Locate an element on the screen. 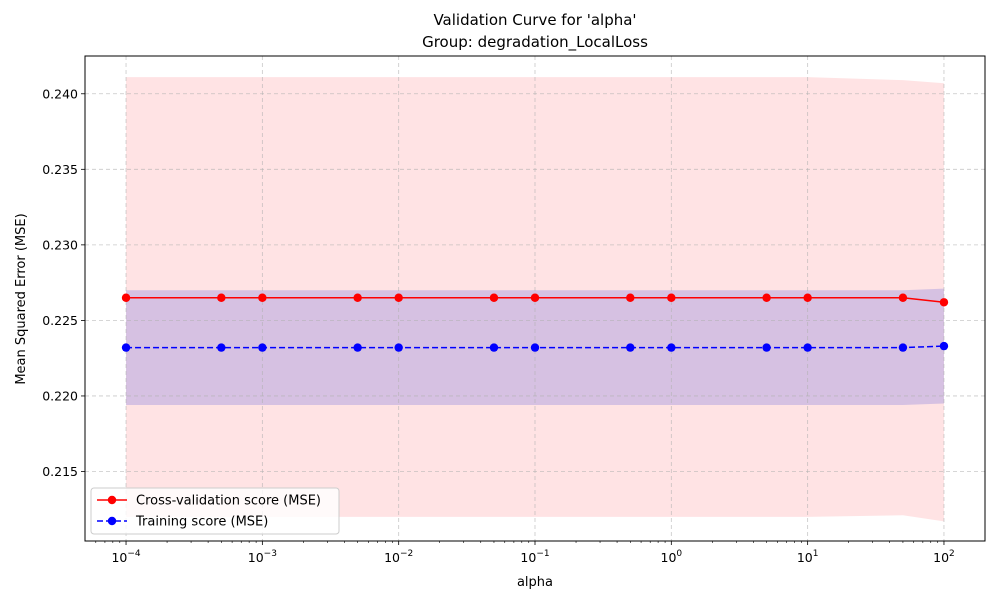 Image resolution: width=1000 pixels, height=600 pixels. y-tick-label: 0.240 is located at coordinates (60, 93).